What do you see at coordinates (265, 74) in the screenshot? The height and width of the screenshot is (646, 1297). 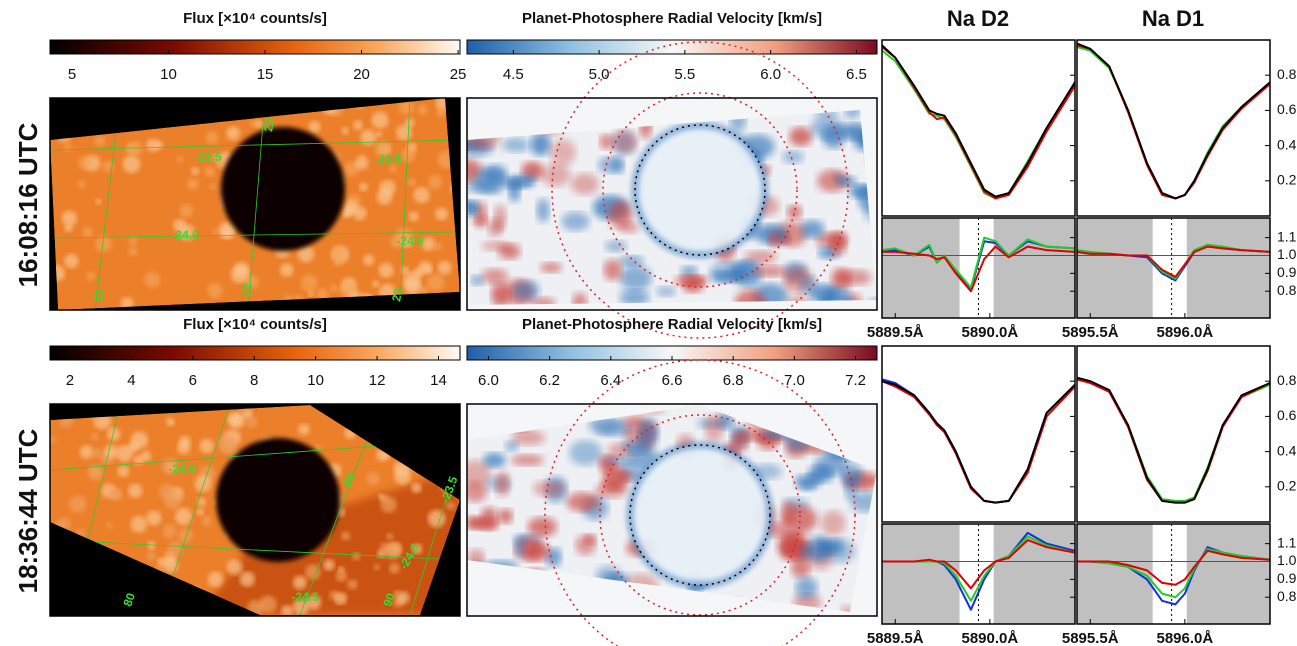 I see `colorbar-tick-label: 15` at bounding box center [265, 74].